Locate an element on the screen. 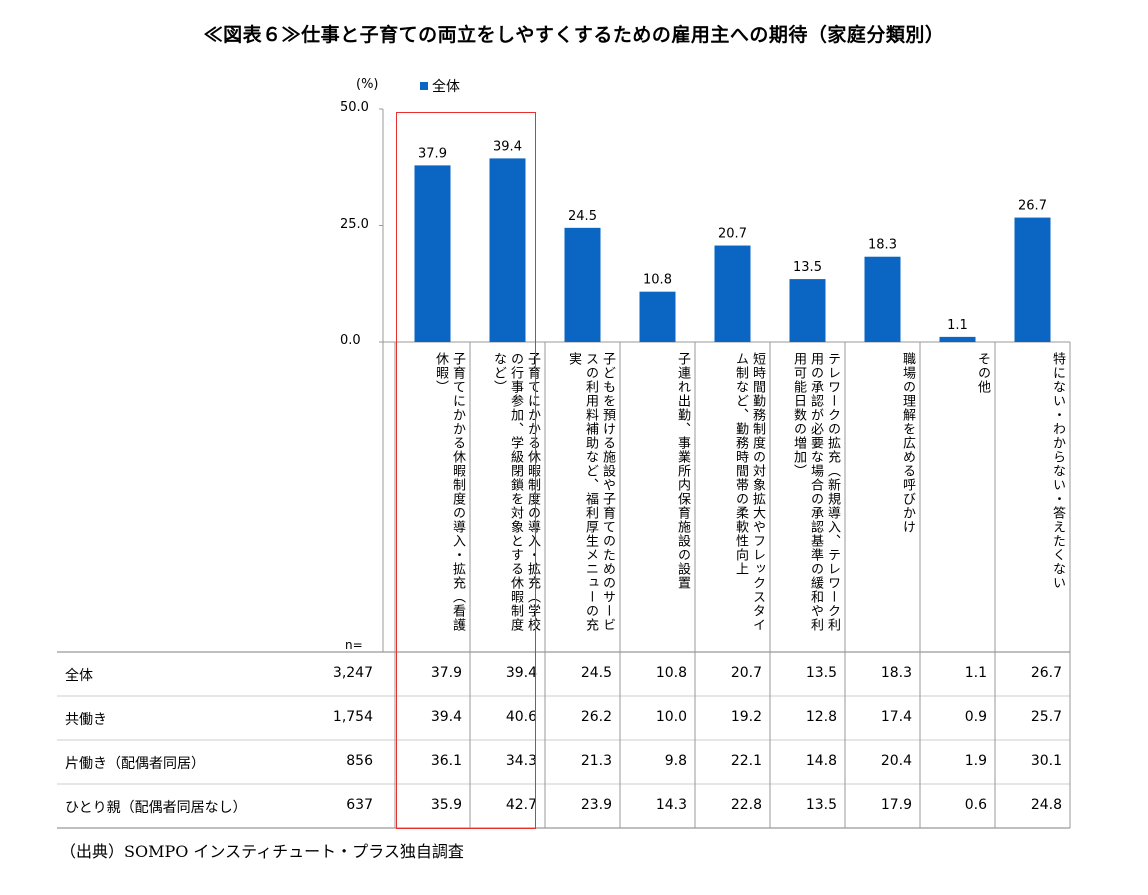  table-cell: 22.1 is located at coordinates (746, 761).